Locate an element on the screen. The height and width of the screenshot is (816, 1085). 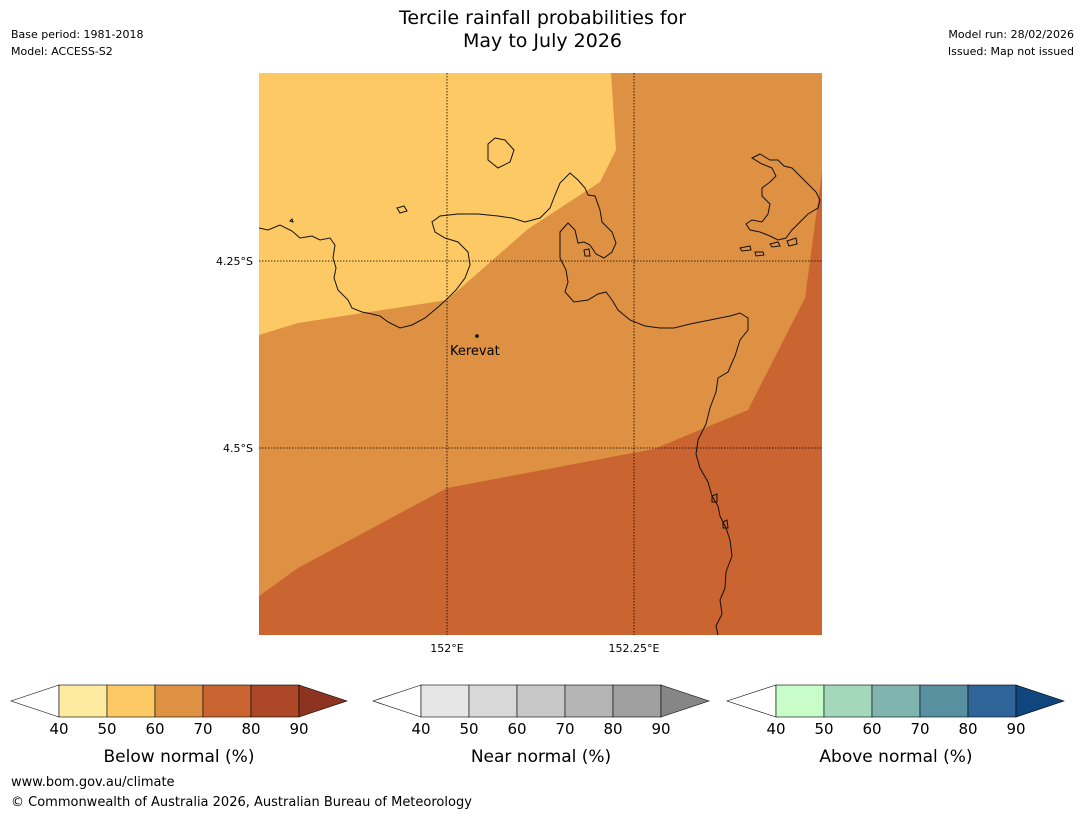
legend-below-tick-40: 40 is located at coordinates (58, 729).